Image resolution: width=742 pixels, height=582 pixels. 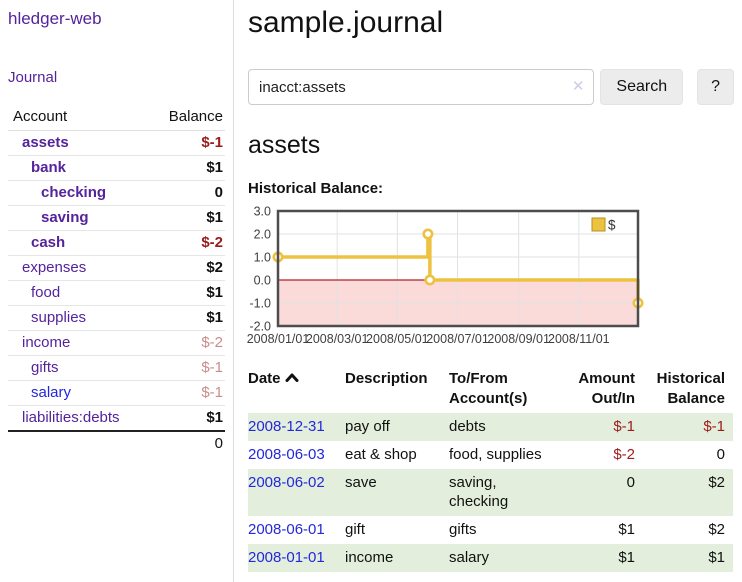 I want to click on clear-search-icon: ✕, so click(x=578, y=86).